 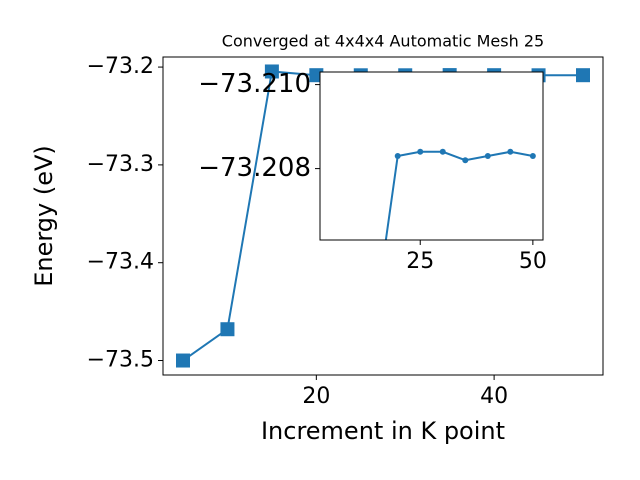 What do you see at coordinates (120, 164) in the screenshot?
I see `y-tick-label: −73.3` at bounding box center [120, 164].